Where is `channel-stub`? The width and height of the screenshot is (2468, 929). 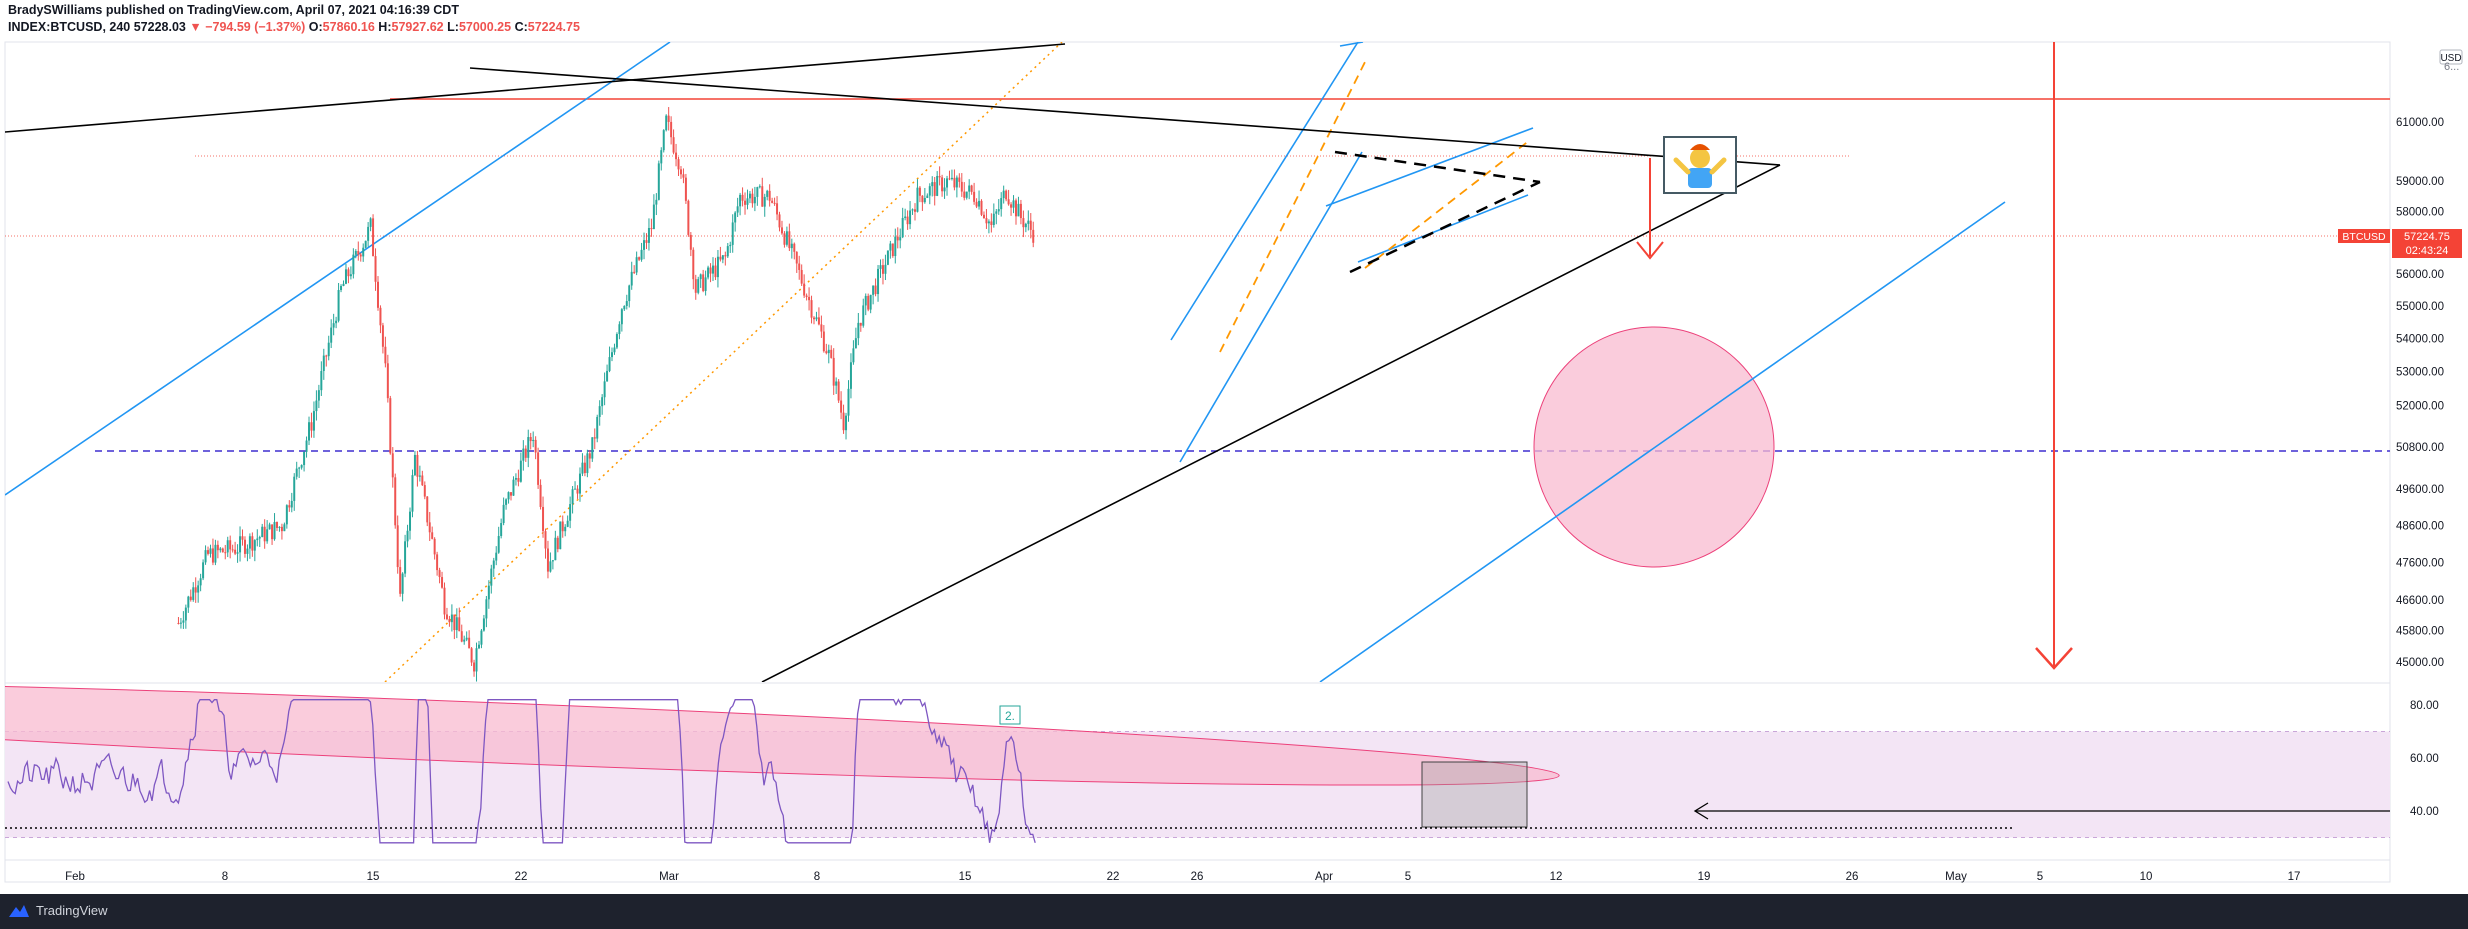
channel-stub is located at coordinates (1351, 44).